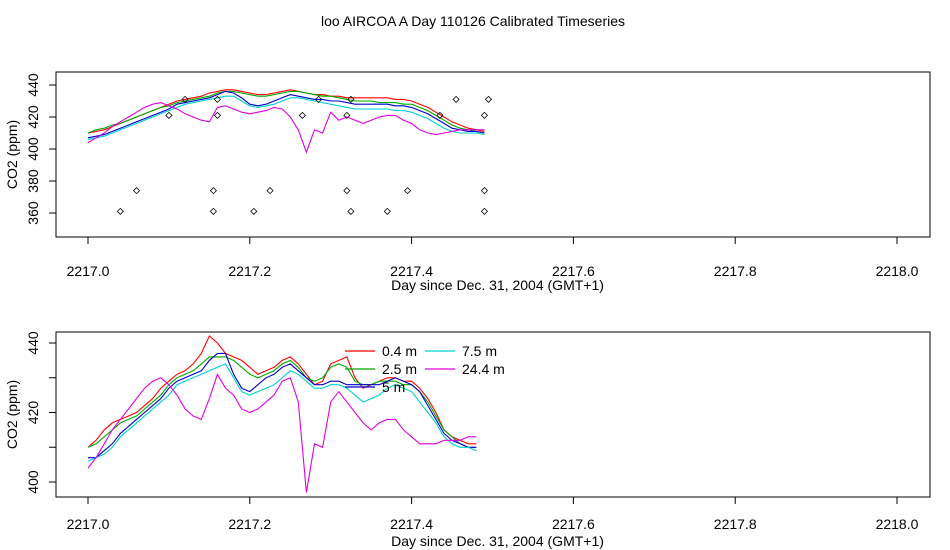 The image size is (950, 550). I want to click on legend-label: 24.4 m, so click(483, 369).